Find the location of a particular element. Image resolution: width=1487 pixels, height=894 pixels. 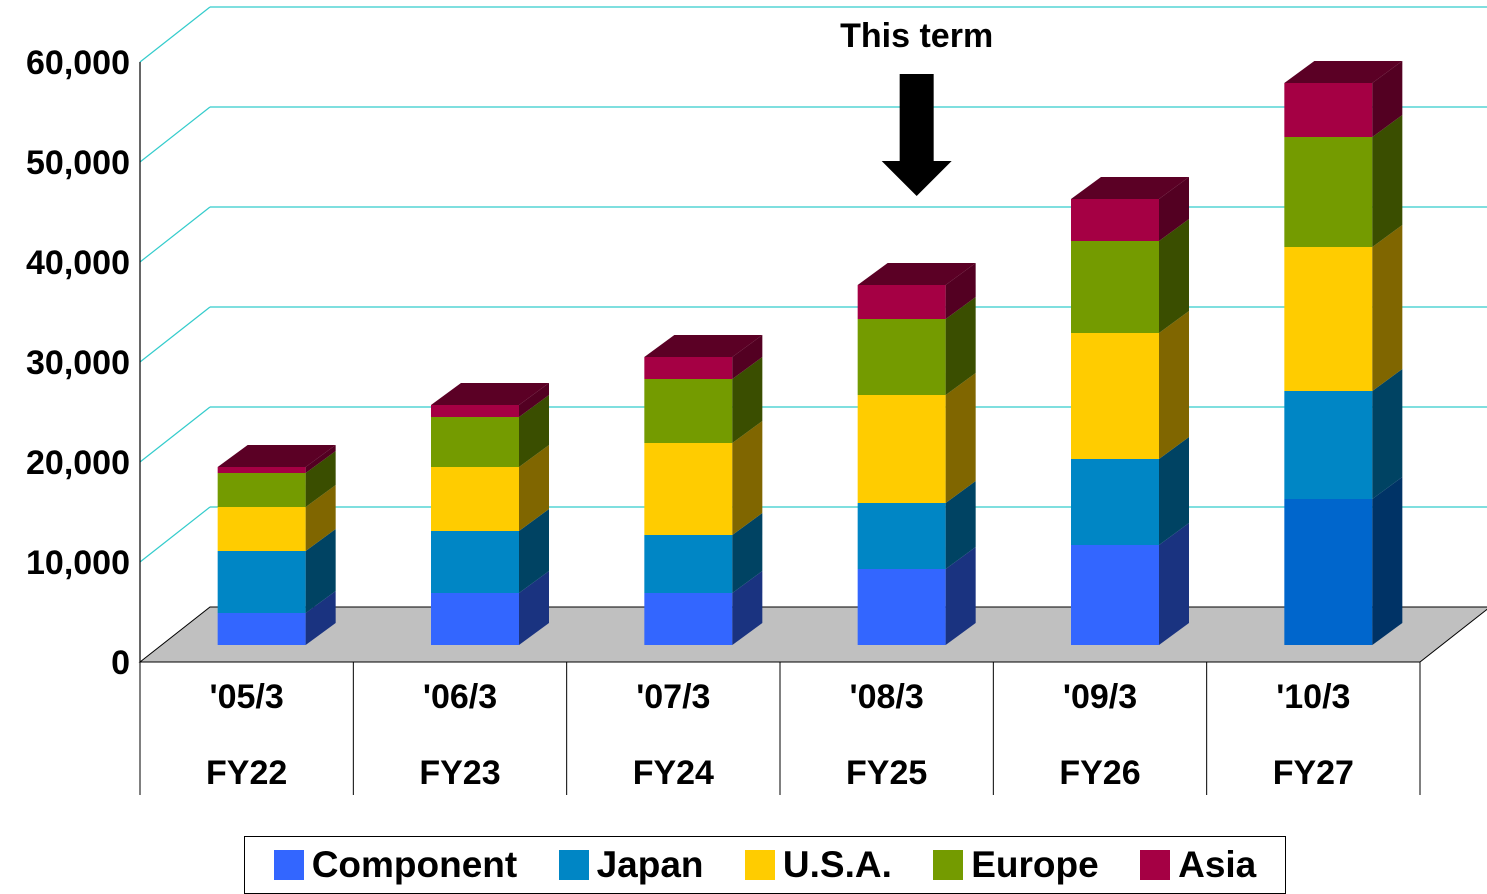

annotation: This term is located at coordinates (916, 106).